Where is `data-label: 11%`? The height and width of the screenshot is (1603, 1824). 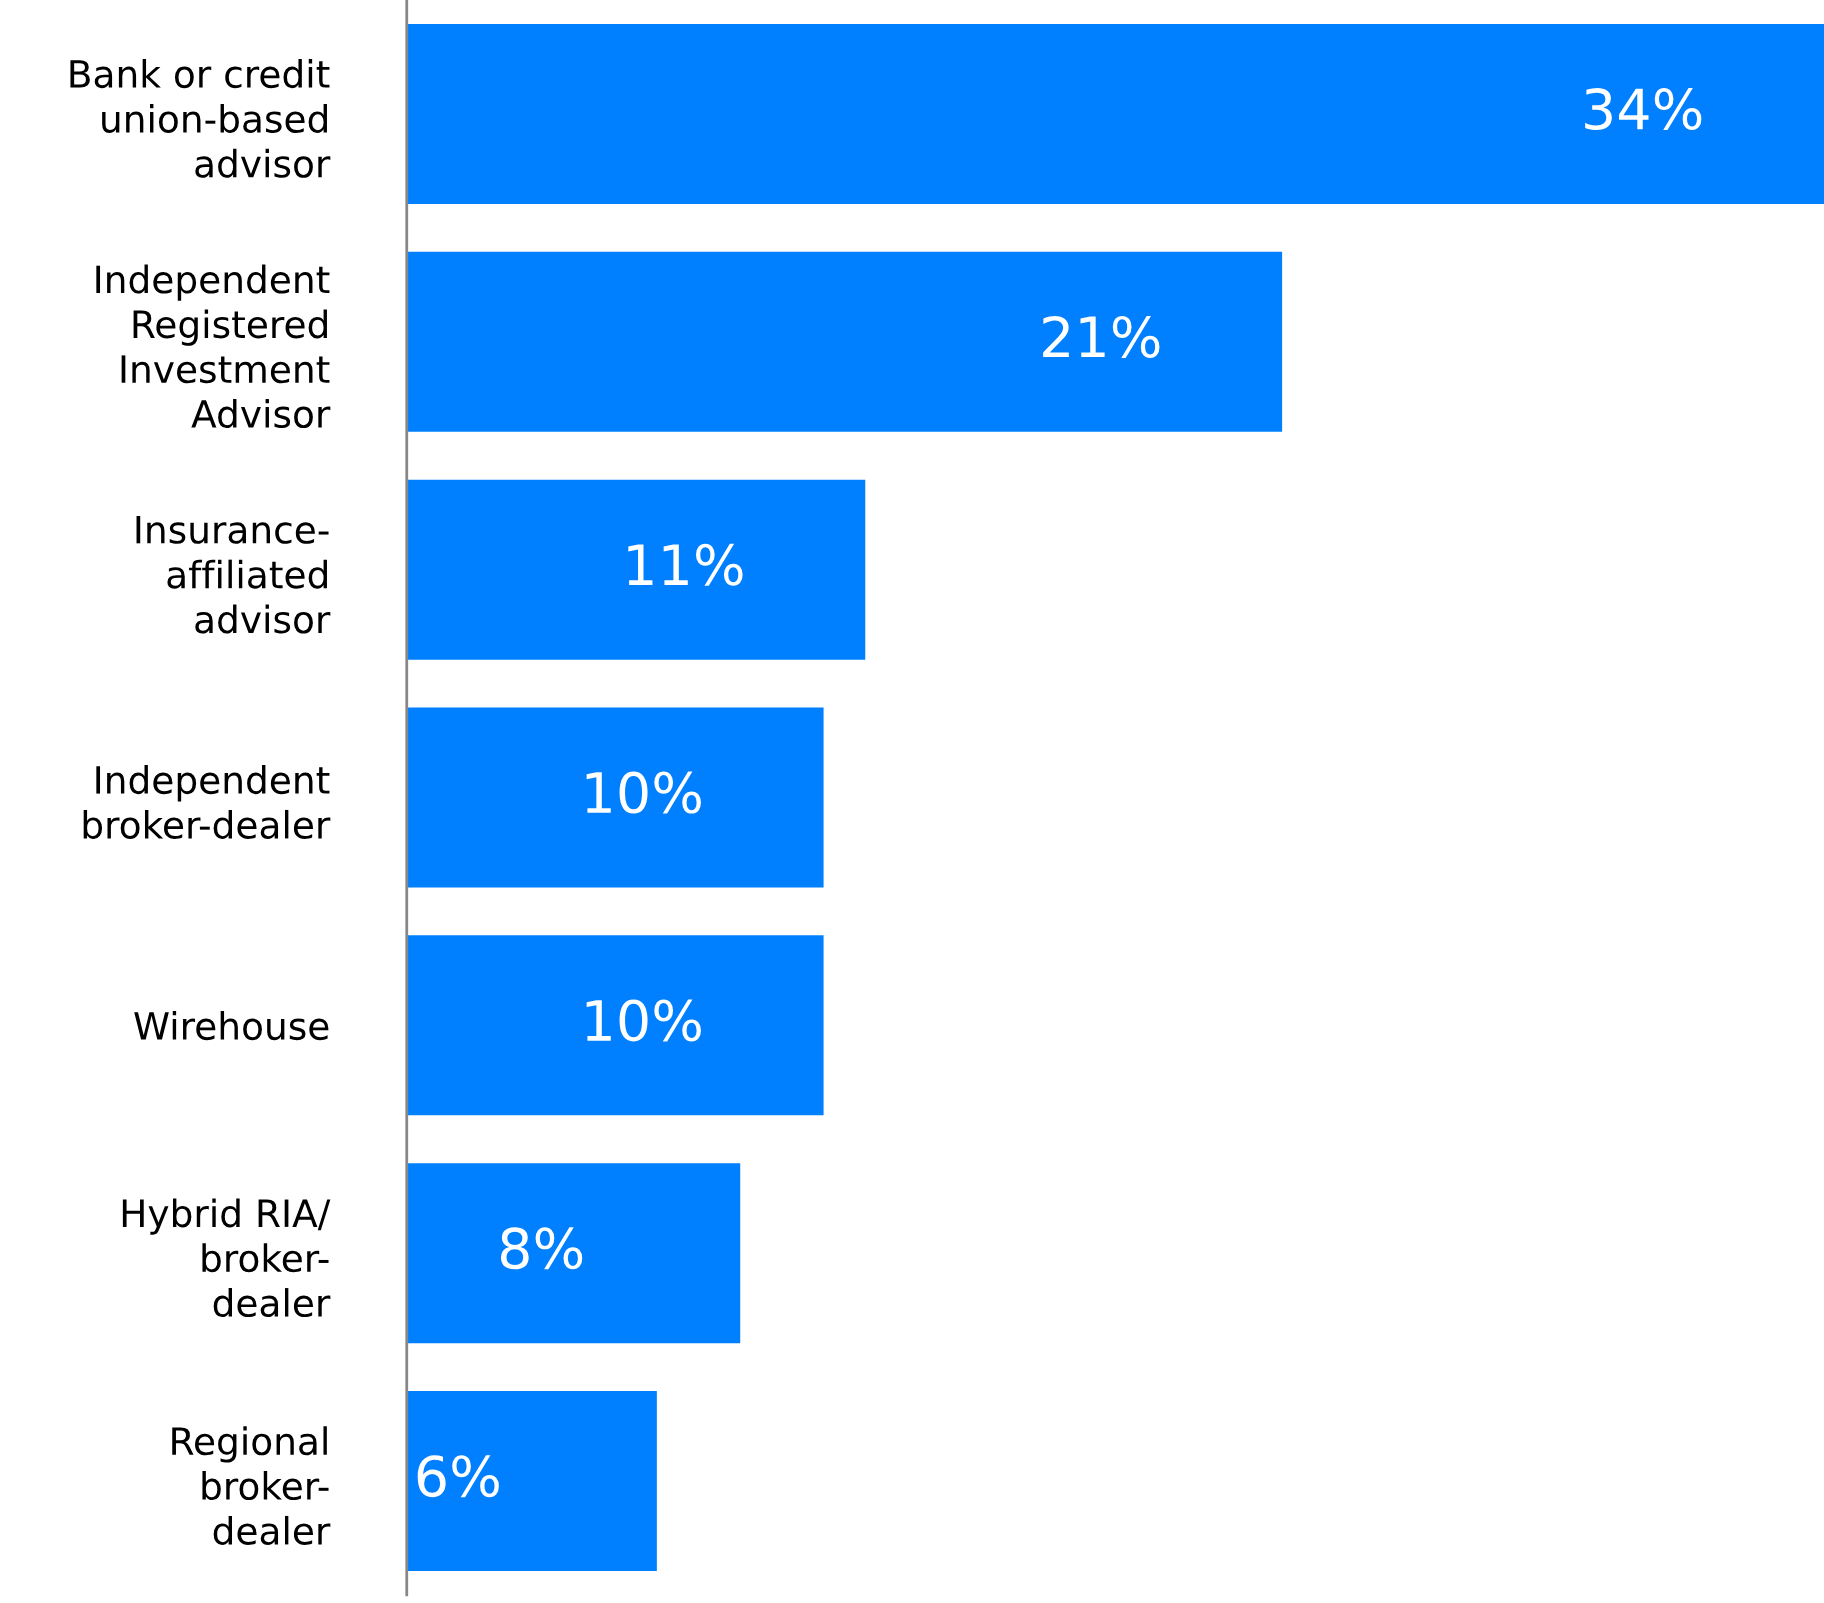
data-label: 11% is located at coordinates (685, 564).